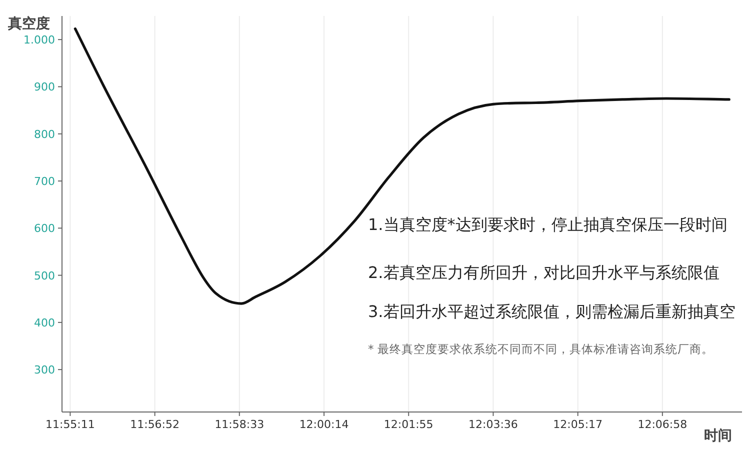 Image resolution: width=750 pixels, height=453 pixels. Describe the element at coordinates (28, 23) in the screenshot. I see `y-axis-title: 真空度` at that location.